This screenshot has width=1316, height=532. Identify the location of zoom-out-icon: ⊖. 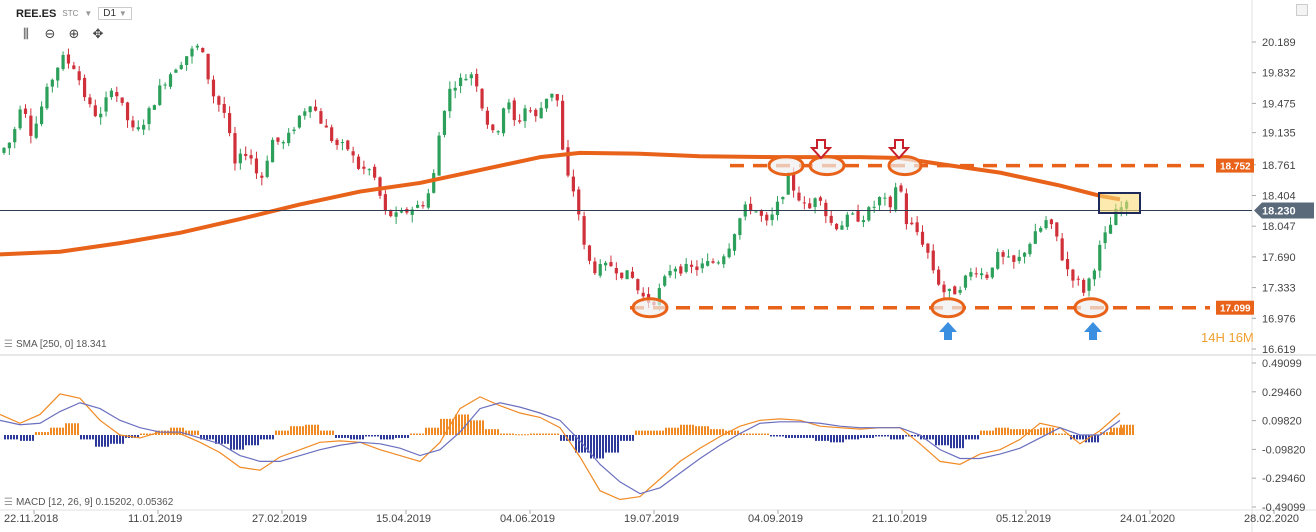
(50, 33).